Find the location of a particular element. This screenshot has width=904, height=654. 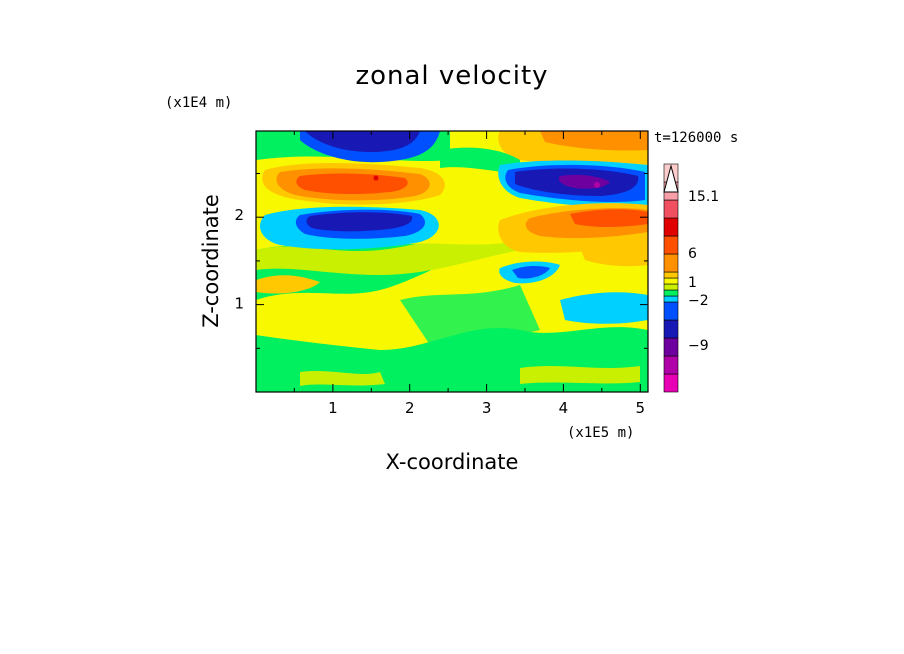

colorbar is located at coordinates (671, 278).